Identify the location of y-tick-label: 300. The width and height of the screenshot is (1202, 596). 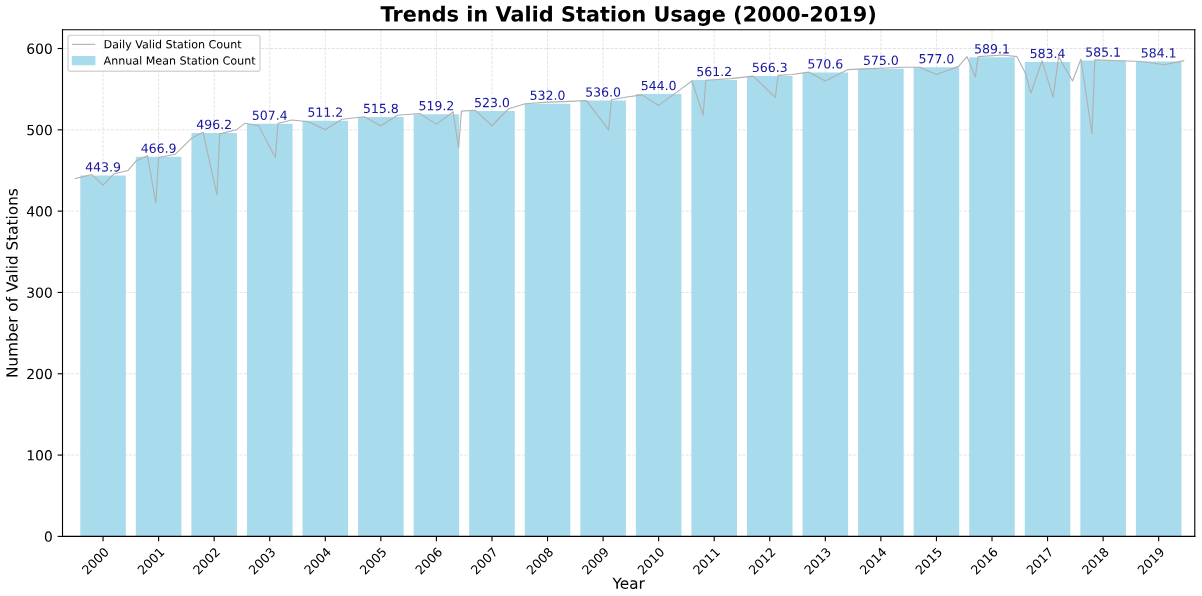
(39, 292).